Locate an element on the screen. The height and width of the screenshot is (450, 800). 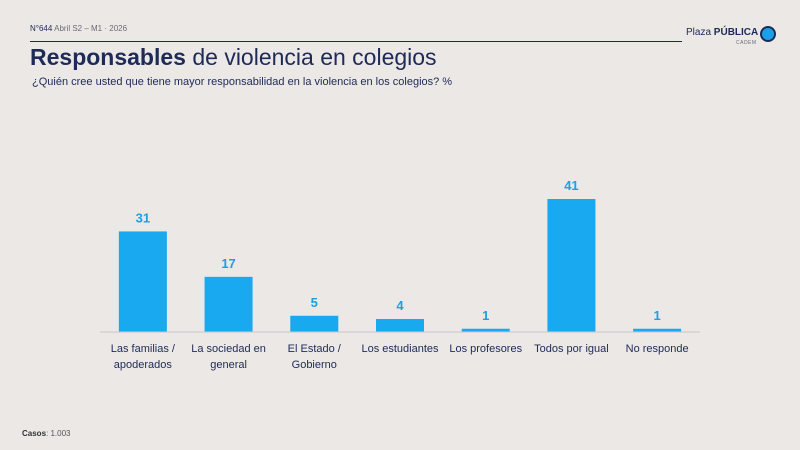
data-label: 41 is located at coordinates (571, 185).